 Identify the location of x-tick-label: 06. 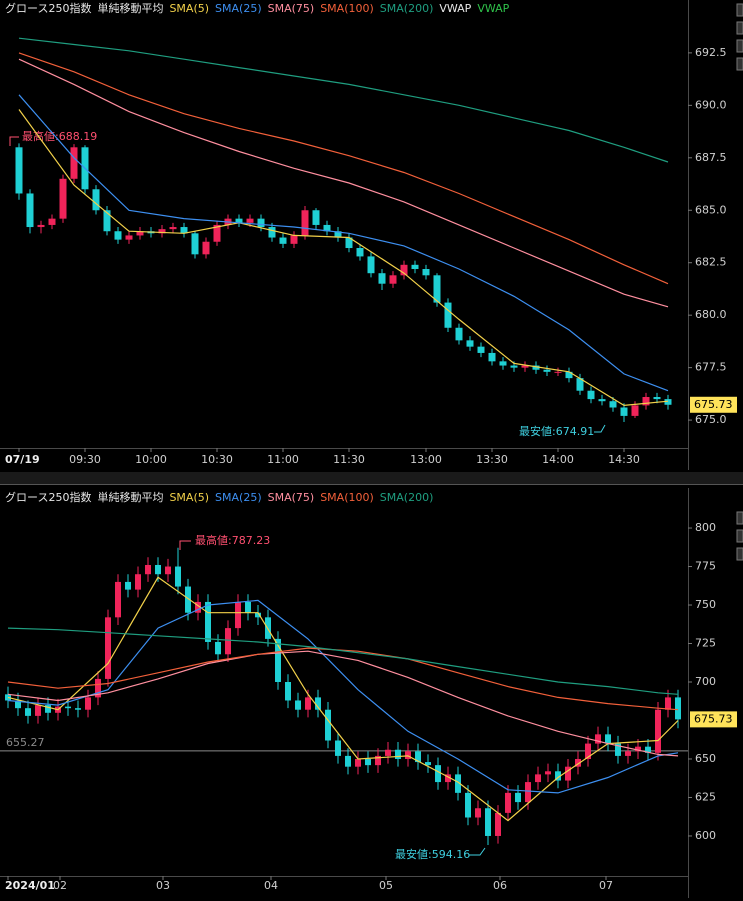
(500, 885).